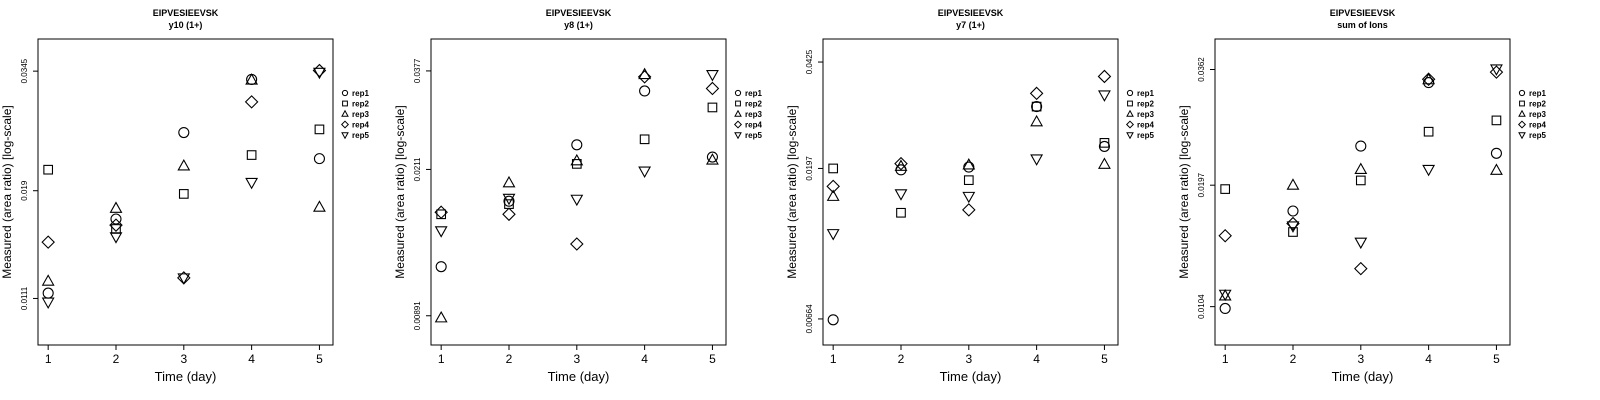  I want to click on y-tick-label: 0.00664, so click(809, 318).